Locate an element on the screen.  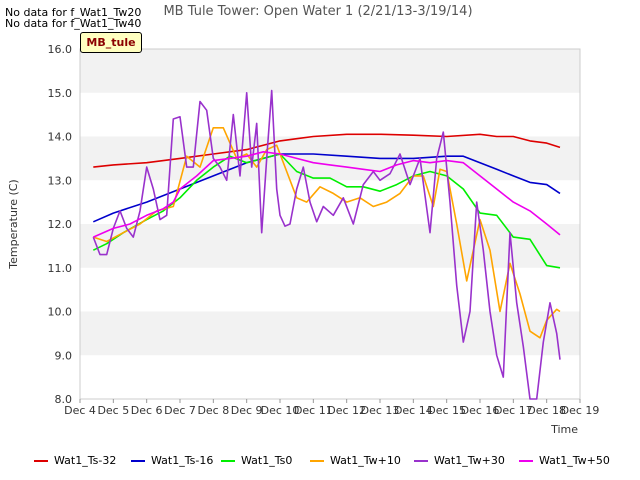
x-tick-label: Dec 16 is located at coordinates (480, 410).